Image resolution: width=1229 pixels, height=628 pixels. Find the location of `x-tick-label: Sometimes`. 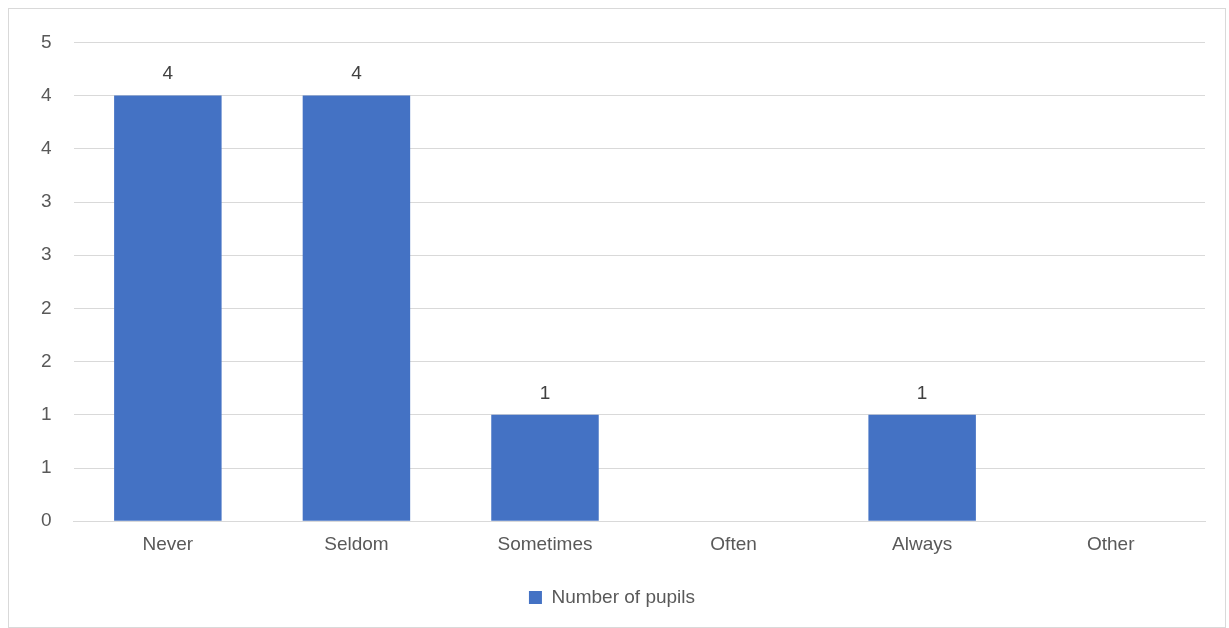

x-tick-label: Sometimes is located at coordinates (545, 543).